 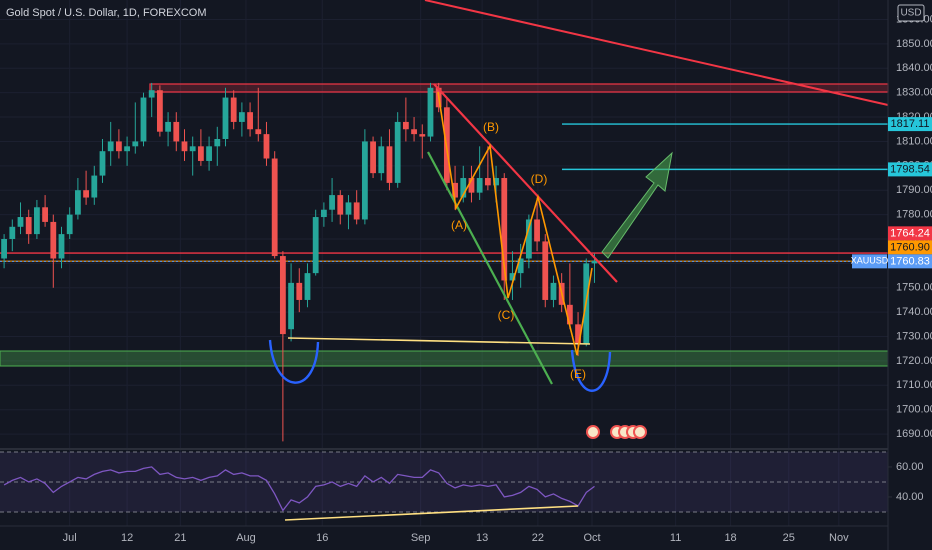 What do you see at coordinates (910, 467) in the screenshot?
I see `rsi-tick-label: 60.00` at bounding box center [910, 467].